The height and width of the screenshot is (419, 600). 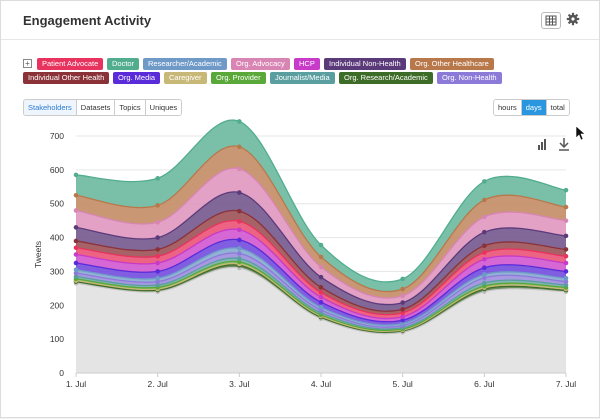 I want to click on tab-uniques: Uniques, so click(x=163, y=107).